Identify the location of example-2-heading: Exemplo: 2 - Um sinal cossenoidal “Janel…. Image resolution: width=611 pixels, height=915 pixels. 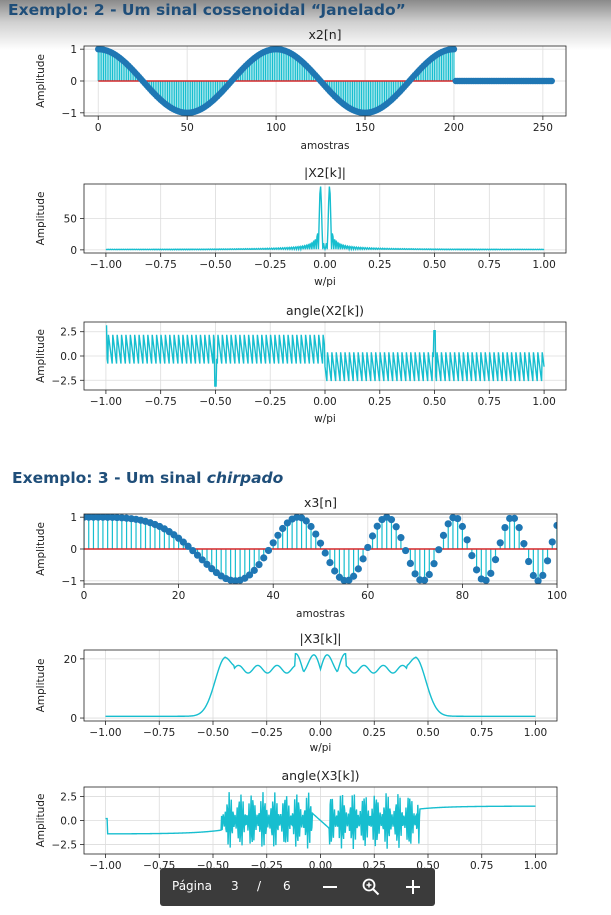
(207, 10).